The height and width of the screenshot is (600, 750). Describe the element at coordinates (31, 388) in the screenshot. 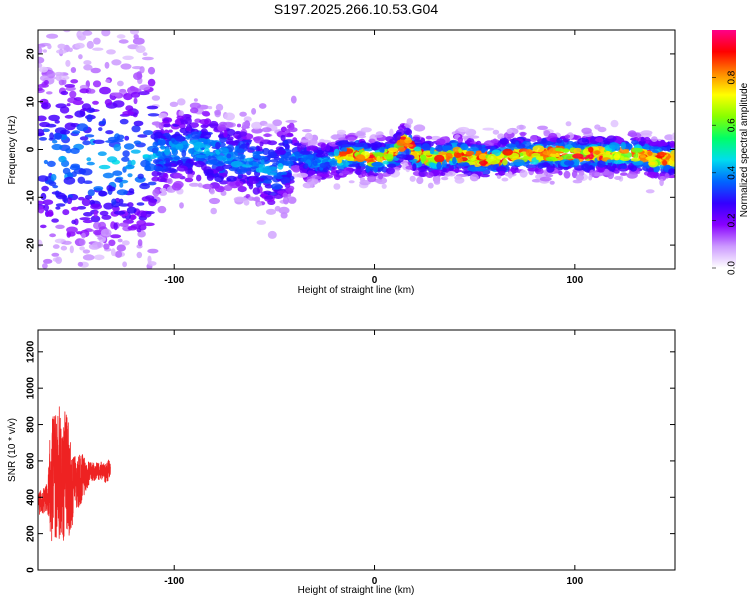

I see `snr-y-tick-label: 1000` at that location.